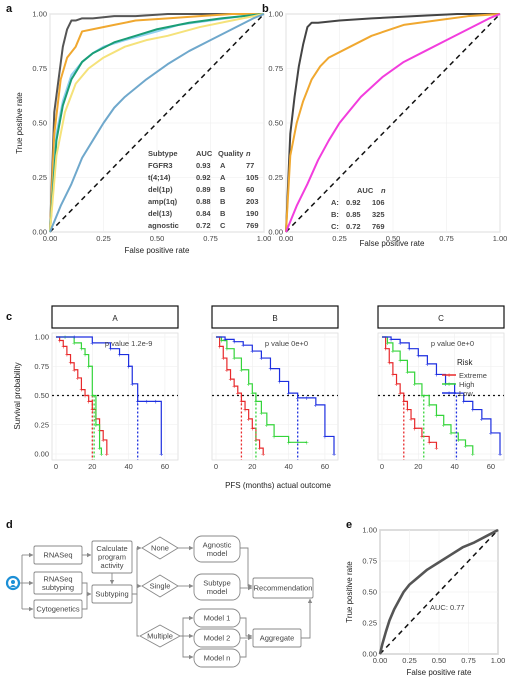 This screenshot has width=512, height=685. What do you see at coordinates (137, 615) in the screenshot?
I see `arrow-to-multiple` at bounding box center [137, 615].